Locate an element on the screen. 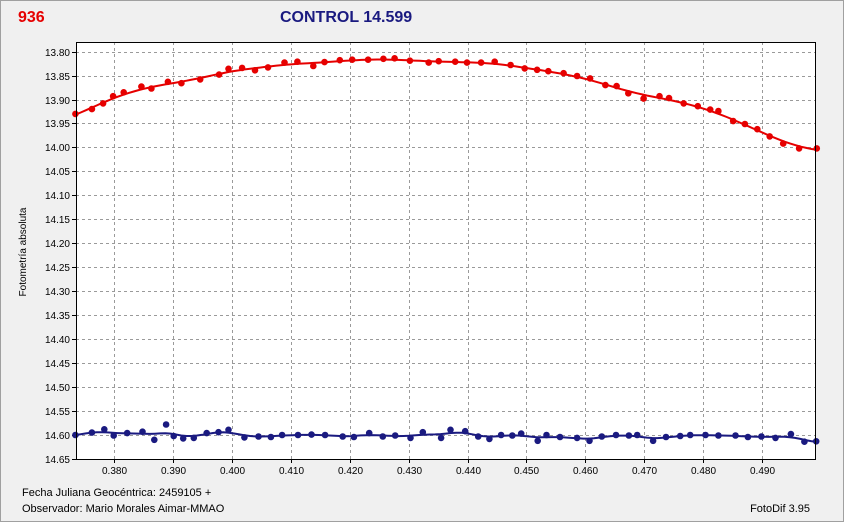  y-tick-label: 14.50 is located at coordinates (57, 388).